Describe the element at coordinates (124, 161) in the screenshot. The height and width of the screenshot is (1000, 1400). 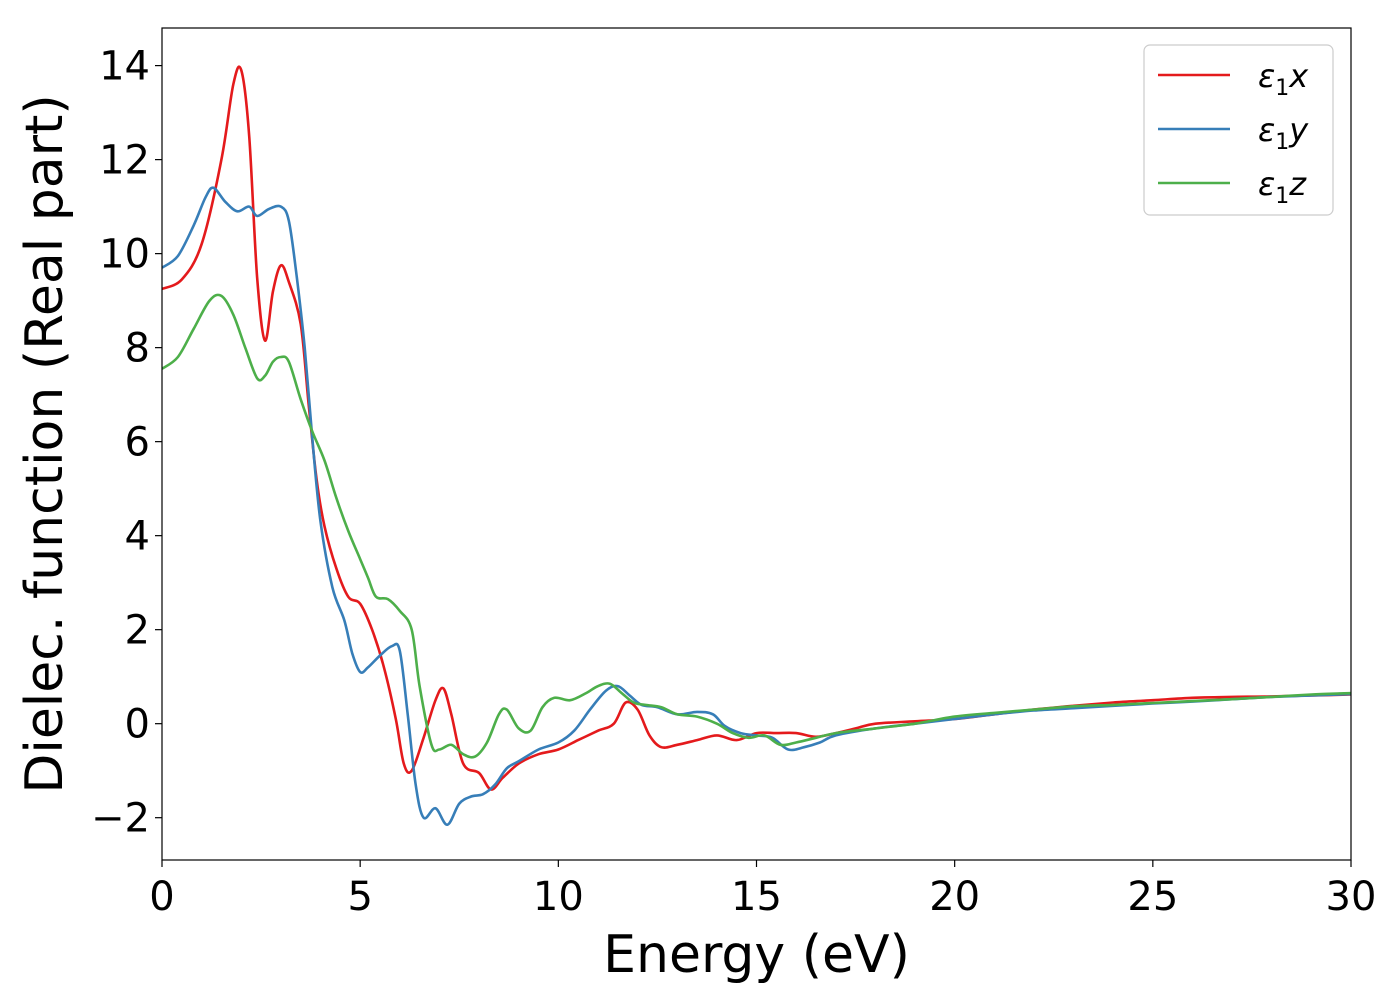
I see `y-tick-label: 12` at that location.